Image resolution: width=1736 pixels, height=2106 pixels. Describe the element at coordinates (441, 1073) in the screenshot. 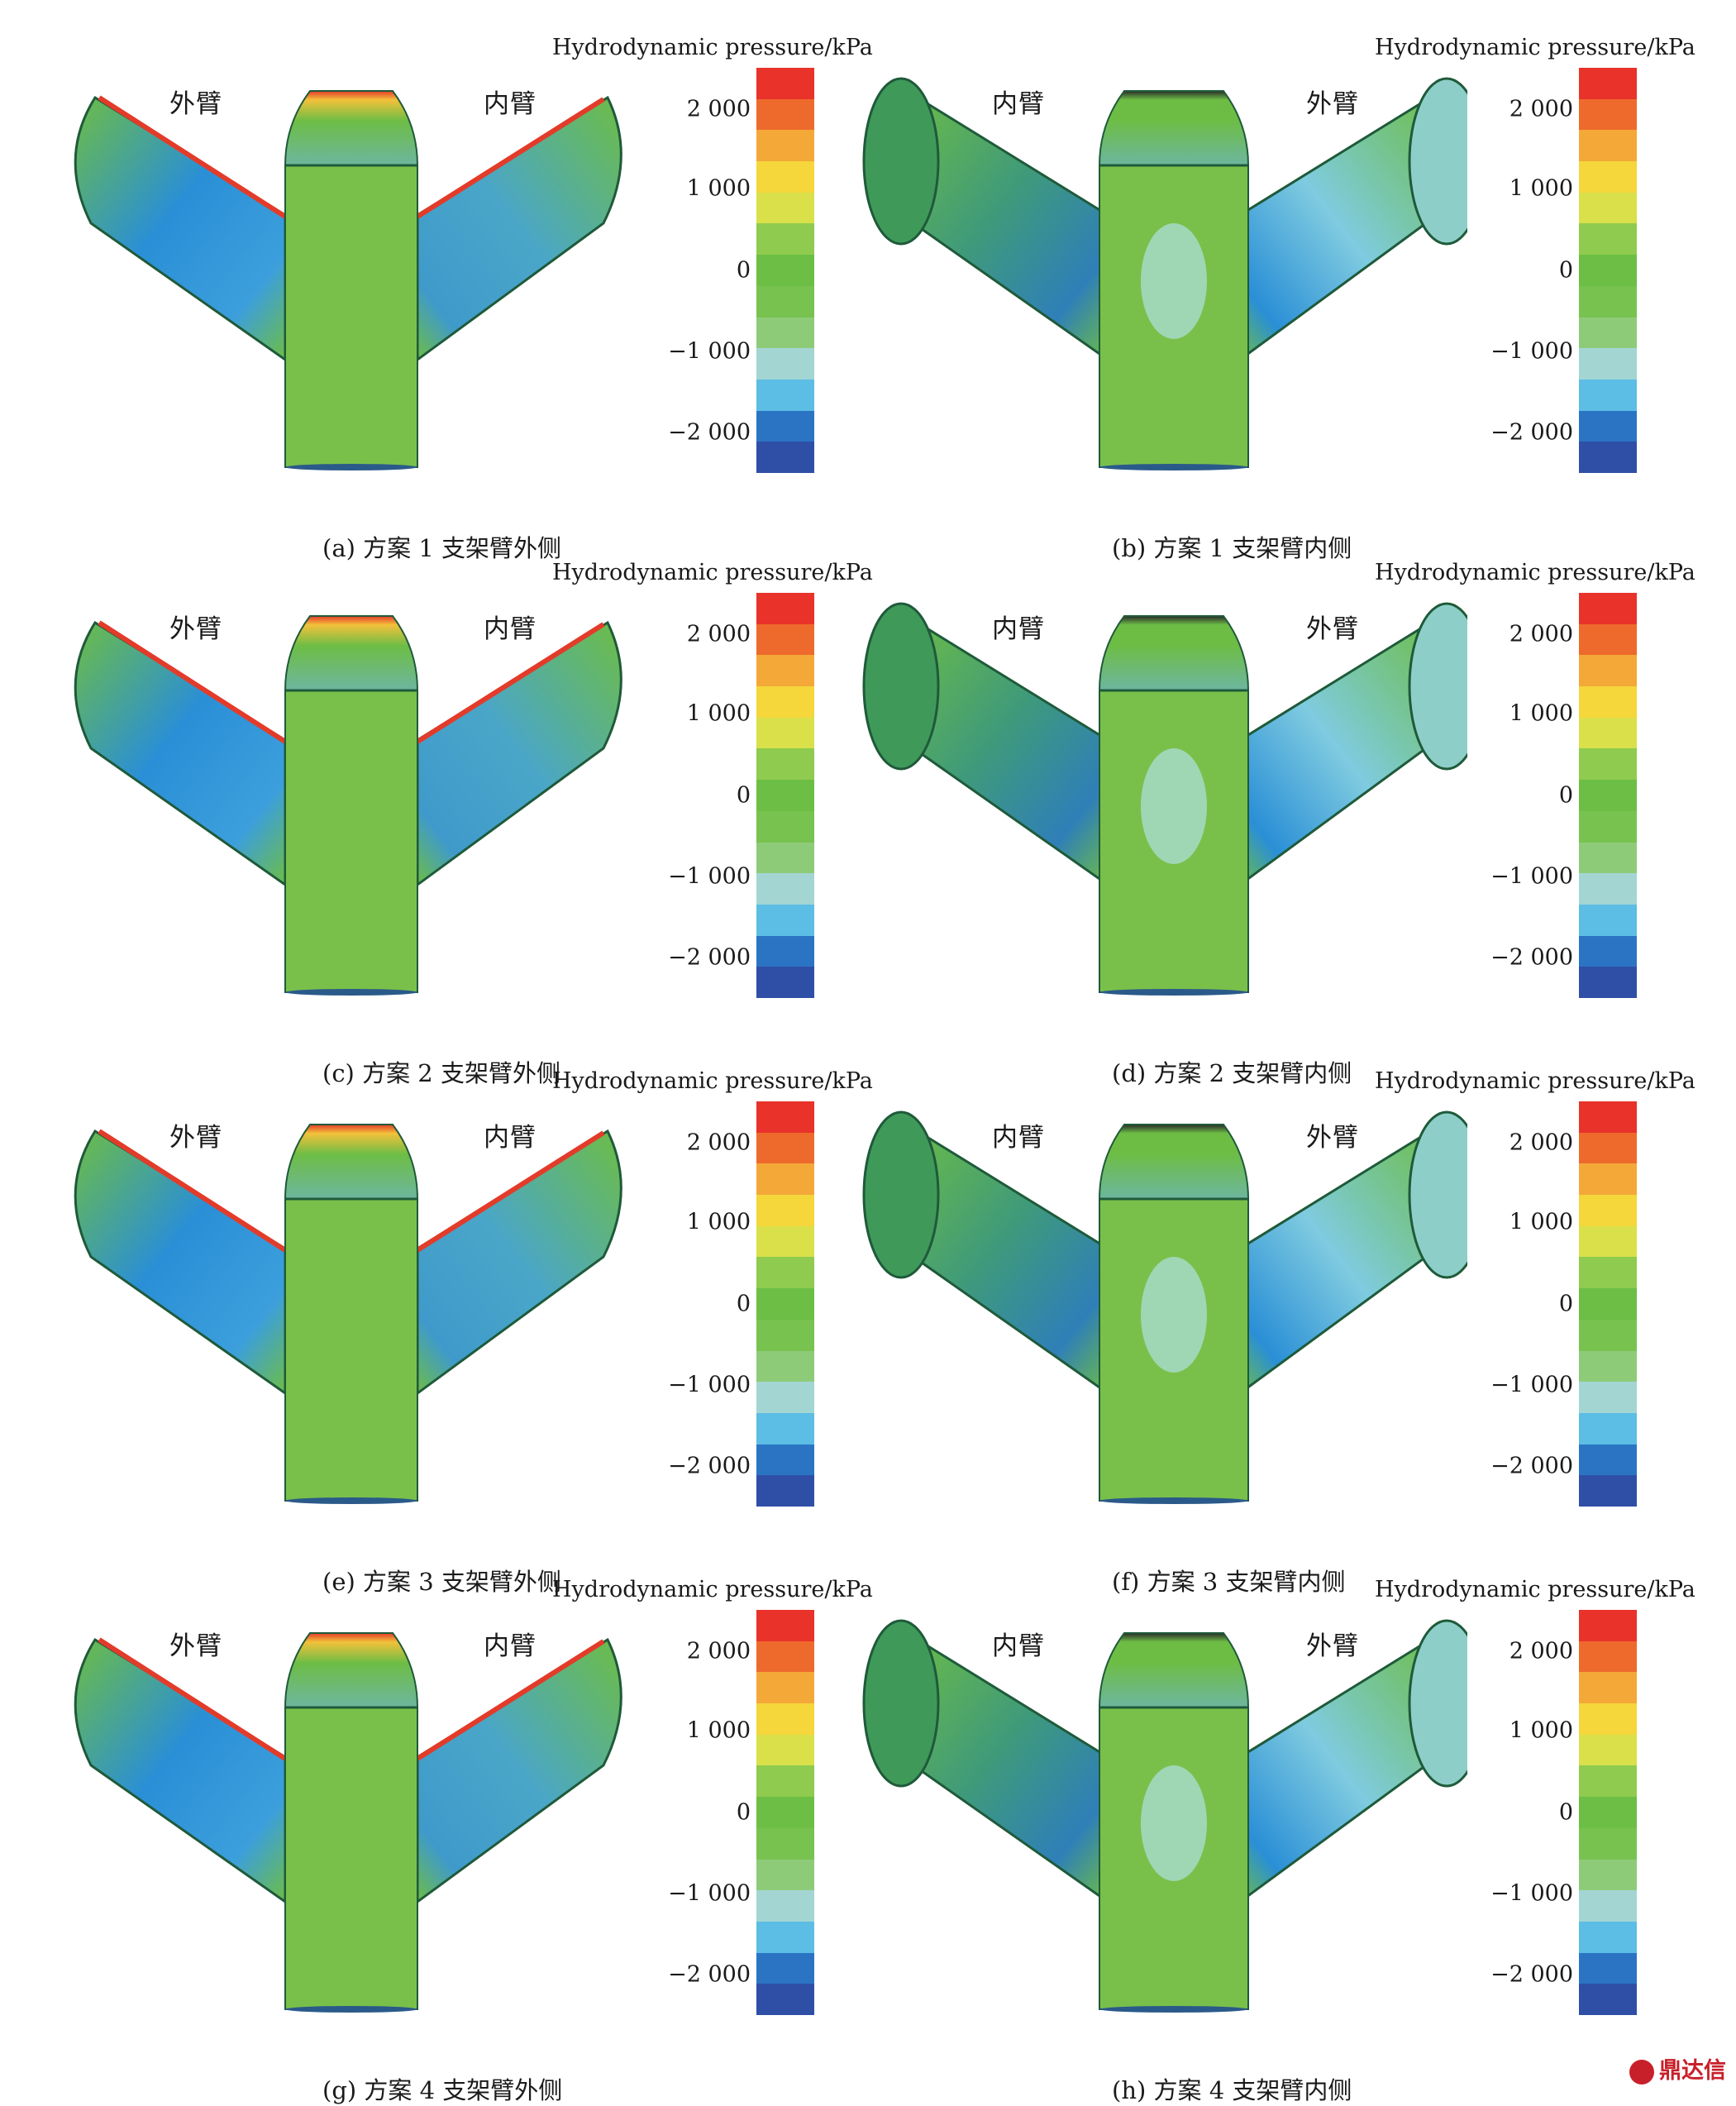

I see `panel-caption: (c) 方案 2 支架臂外侧` at that location.